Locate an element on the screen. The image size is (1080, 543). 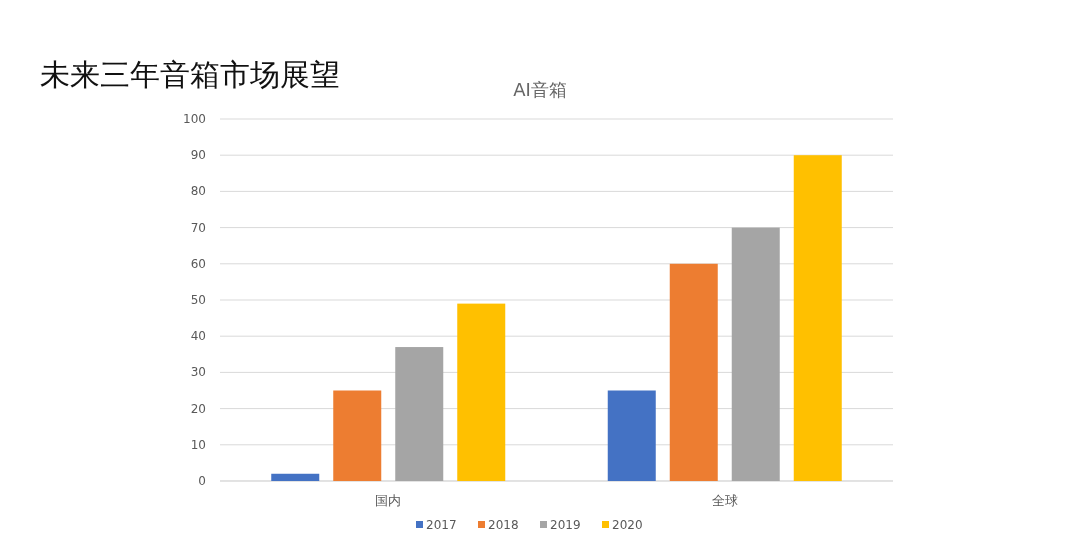
y-tick-label: 10 is located at coordinates (198, 444).